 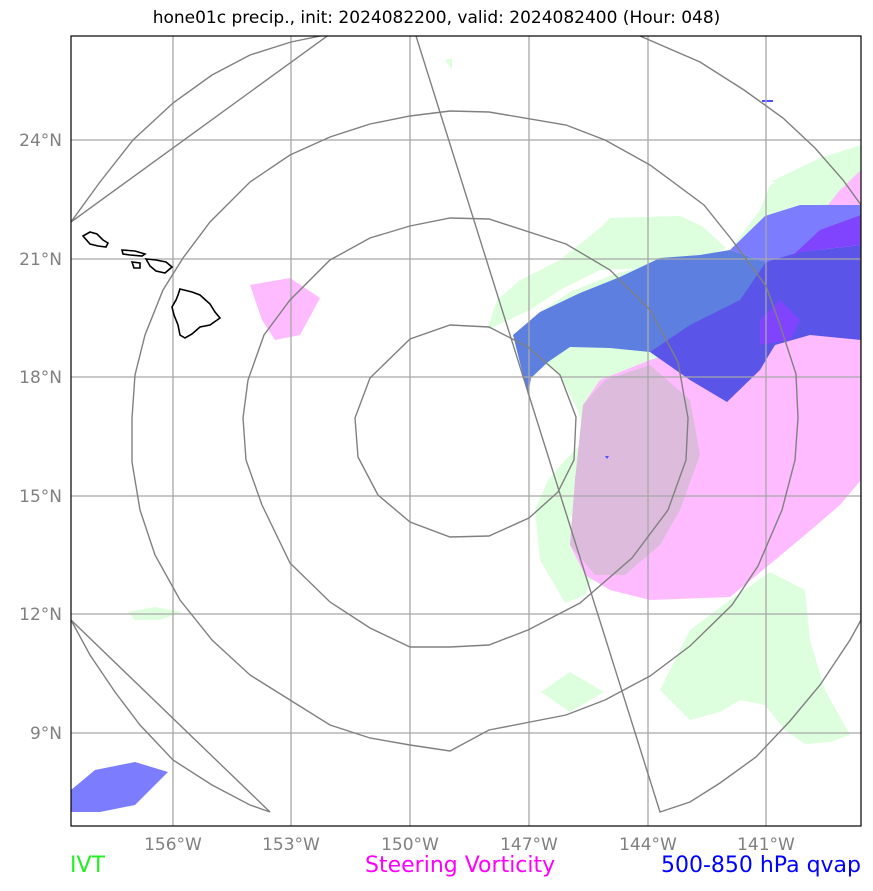 I want to click on lat-label-24n: 24°N, so click(x=40, y=141).